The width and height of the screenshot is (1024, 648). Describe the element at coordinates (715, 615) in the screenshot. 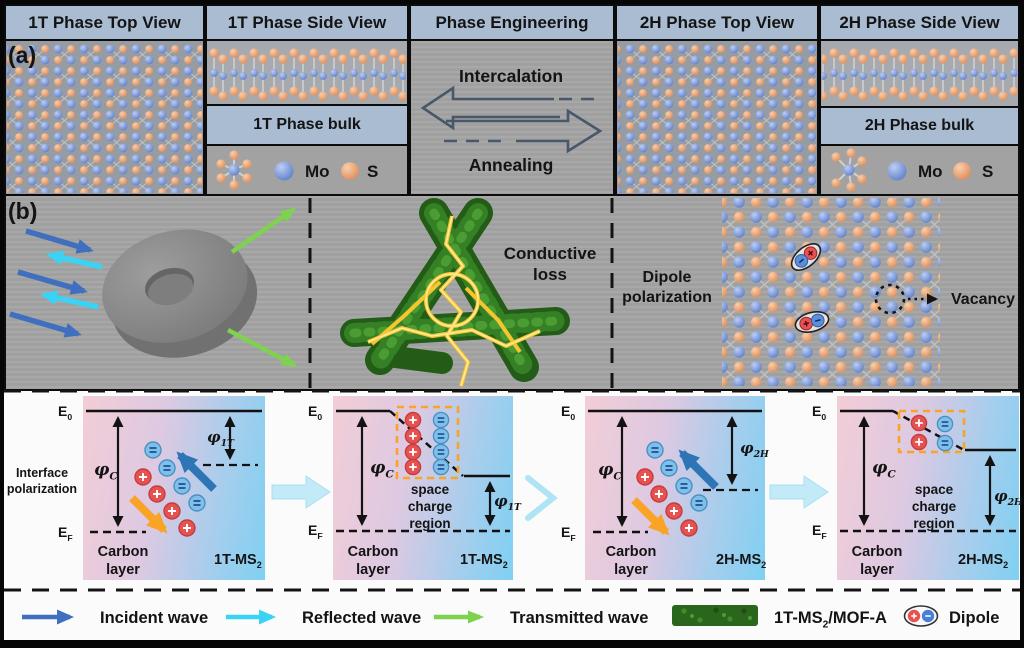

I see `mof-swatch` at that location.